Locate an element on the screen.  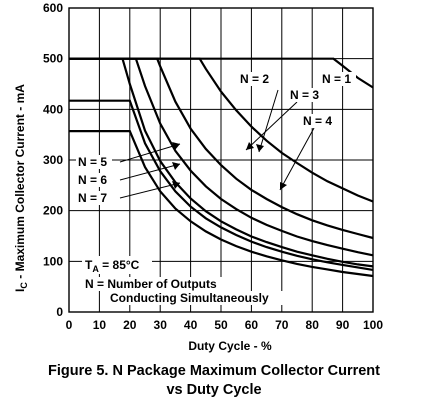
x-tick-label-50: 50 is located at coordinates (221, 325).